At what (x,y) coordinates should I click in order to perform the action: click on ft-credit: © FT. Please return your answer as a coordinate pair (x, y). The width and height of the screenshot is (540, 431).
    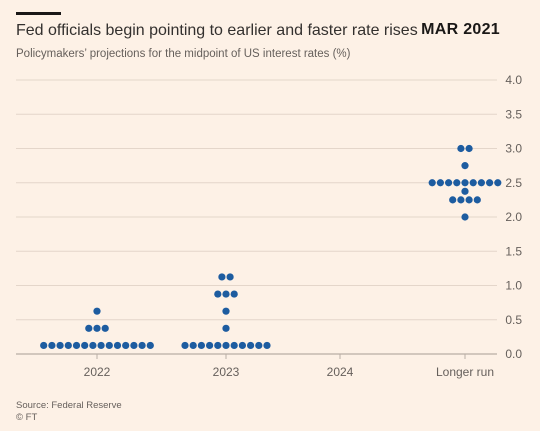
    Looking at the image, I should click on (27, 417).